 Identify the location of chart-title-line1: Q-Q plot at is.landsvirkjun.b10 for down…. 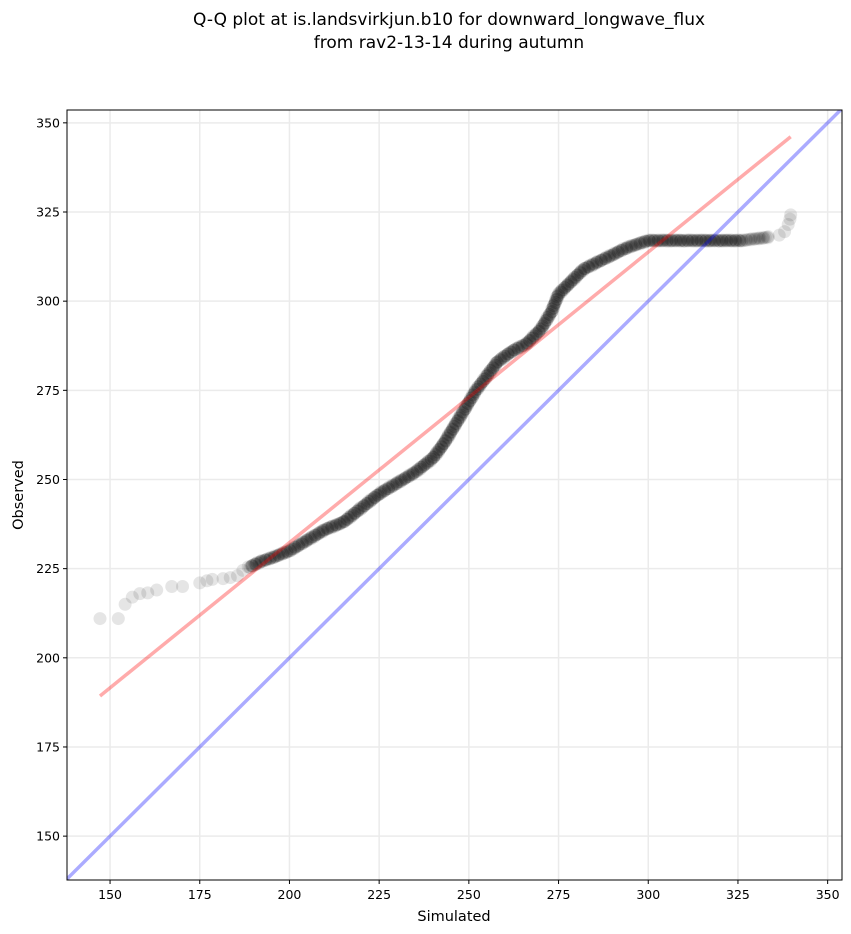
(449, 20).